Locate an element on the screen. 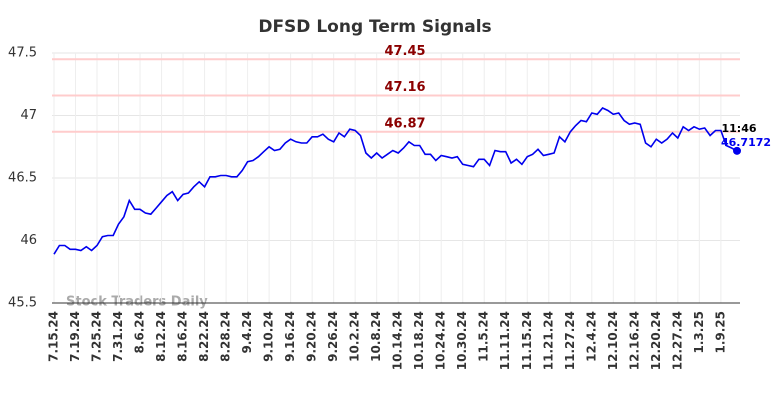 This screenshot has width=784, height=398. x-tick-label: 10.14.24 is located at coordinates (398, 340).